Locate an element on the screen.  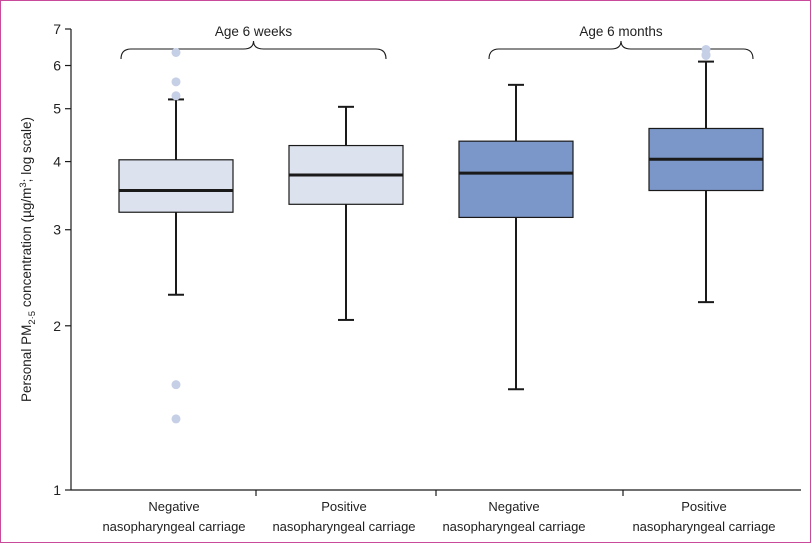
y-axis-title-subscript: 2·5 is located at coordinates (32, 318).